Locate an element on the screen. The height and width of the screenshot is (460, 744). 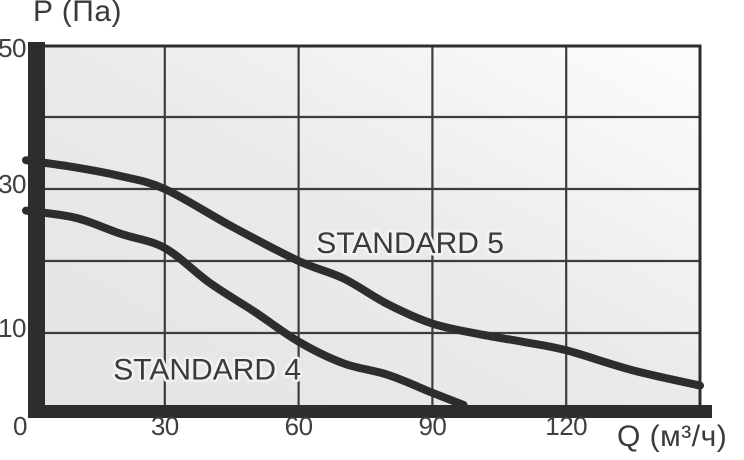
x-axis-title: Q (м³/ч) is located at coordinates (672, 436).